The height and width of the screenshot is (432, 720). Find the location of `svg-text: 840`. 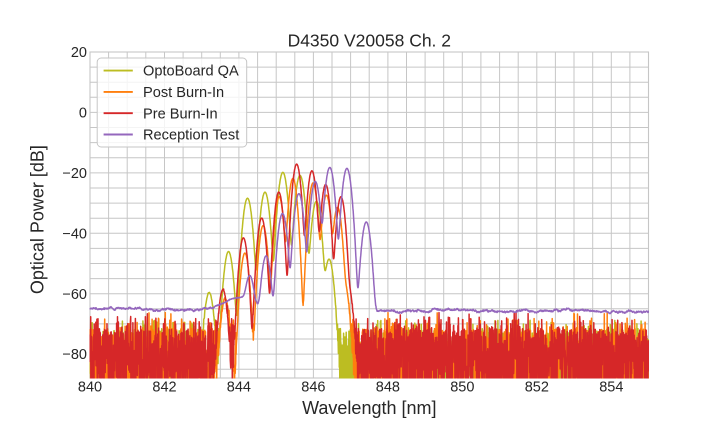

svg-text: 840 is located at coordinates (90, 388).